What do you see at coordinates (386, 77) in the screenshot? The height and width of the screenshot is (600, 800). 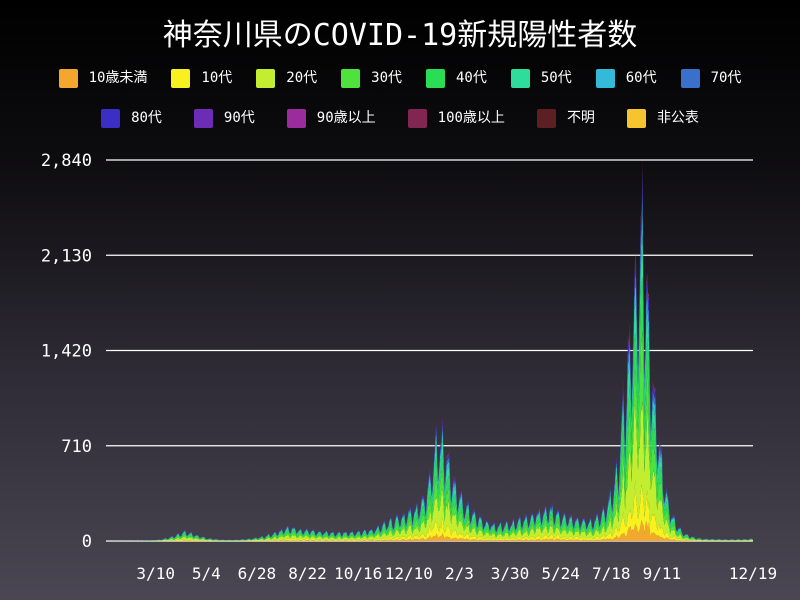 I see `legend-label: 30代` at bounding box center [386, 77].